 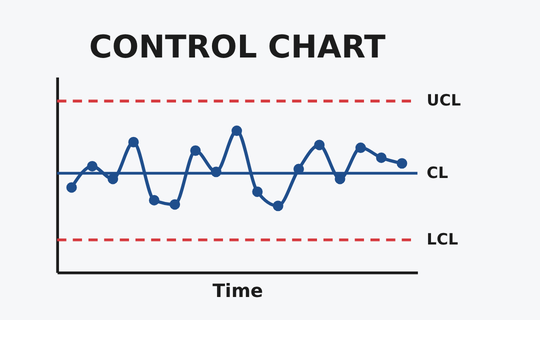 What do you see at coordinates (237, 48) in the screenshot?
I see `chart-title: CONTROL CHART` at bounding box center [237, 48].